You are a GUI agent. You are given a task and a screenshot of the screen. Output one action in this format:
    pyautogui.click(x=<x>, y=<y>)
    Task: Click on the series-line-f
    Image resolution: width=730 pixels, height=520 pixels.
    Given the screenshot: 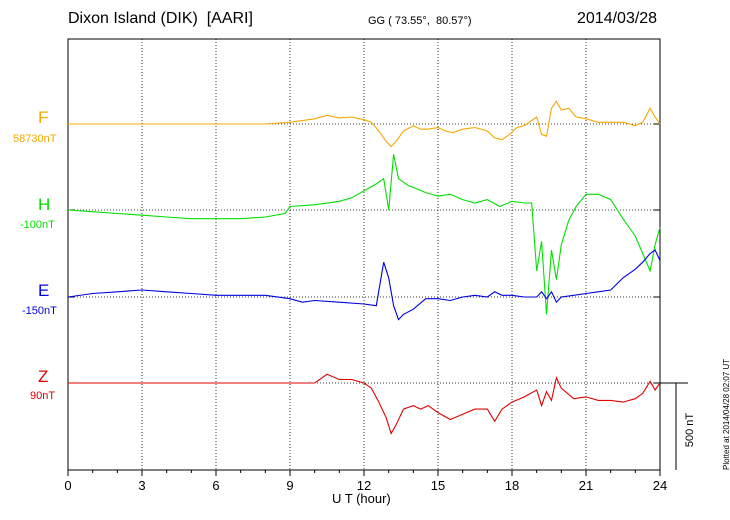 What is the action you would take?
    pyautogui.click(x=364, y=124)
    